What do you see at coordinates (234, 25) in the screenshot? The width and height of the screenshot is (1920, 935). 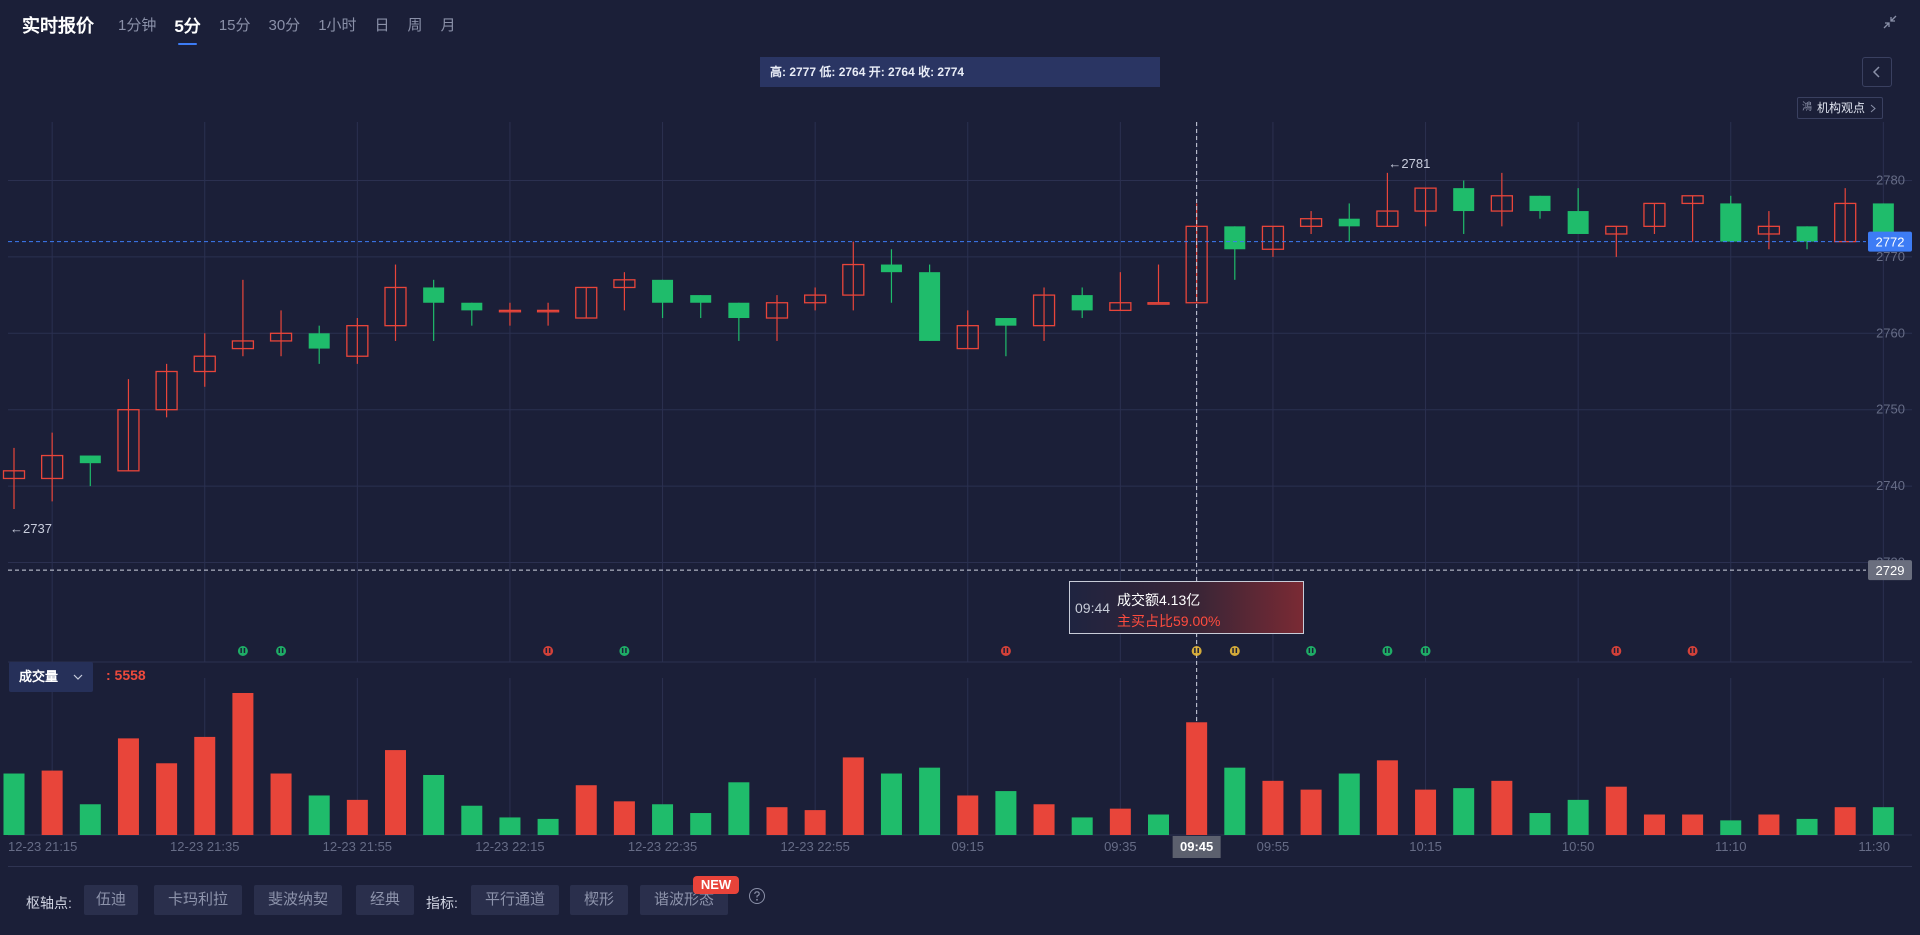 I see `tab-15min: 15分` at bounding box center [234, 25].